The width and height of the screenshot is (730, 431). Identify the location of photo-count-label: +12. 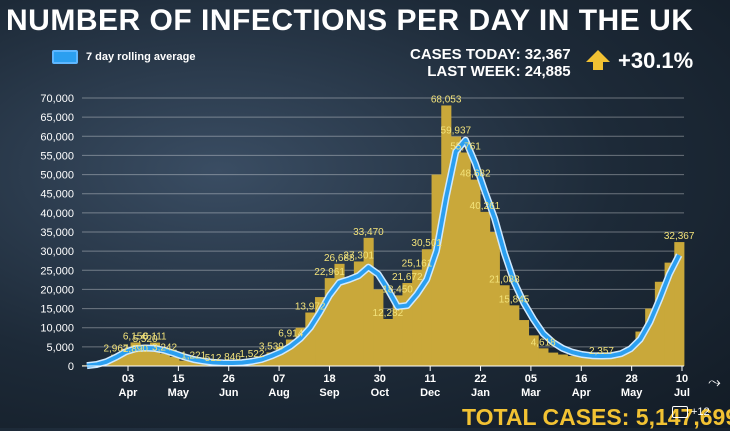
(700, 412).